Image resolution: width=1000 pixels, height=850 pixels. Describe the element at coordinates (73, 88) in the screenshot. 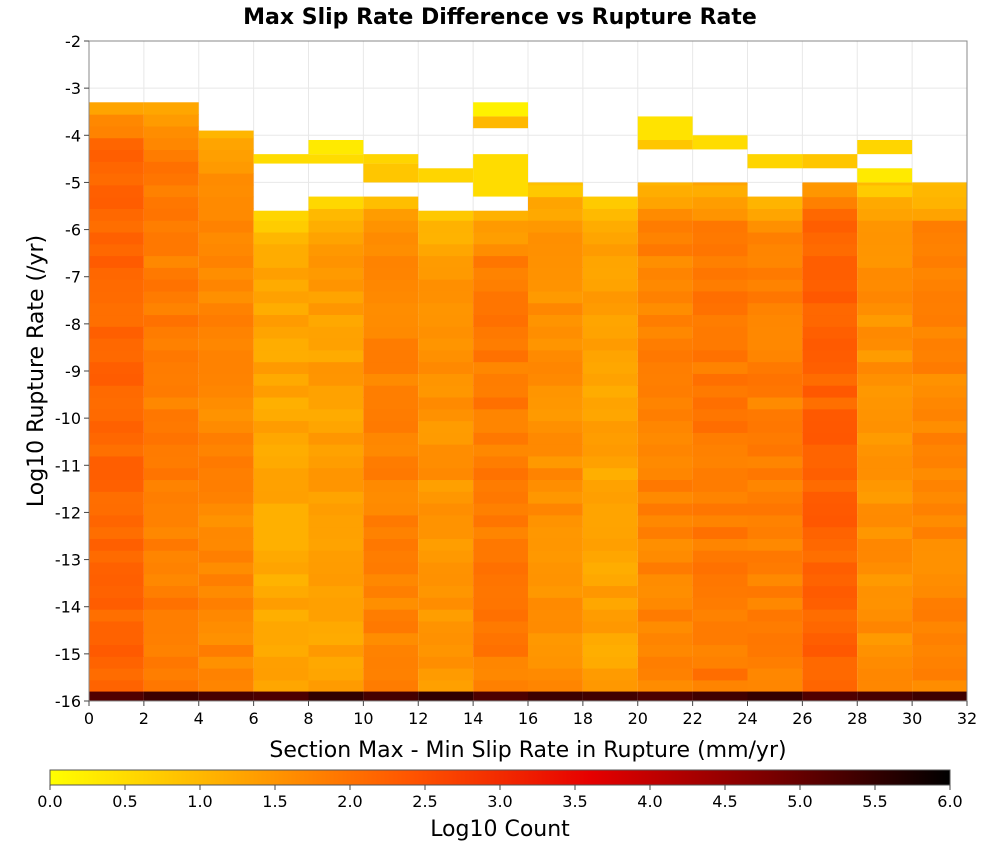

I see `y-tick-label: -3` at that location.